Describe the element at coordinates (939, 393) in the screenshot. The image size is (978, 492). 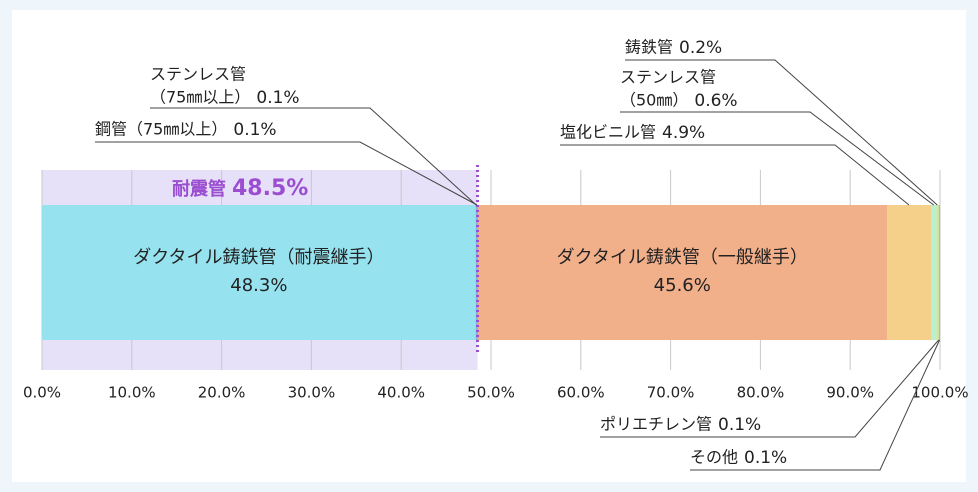
I see `x-tick-label: 100.0%` at that location.